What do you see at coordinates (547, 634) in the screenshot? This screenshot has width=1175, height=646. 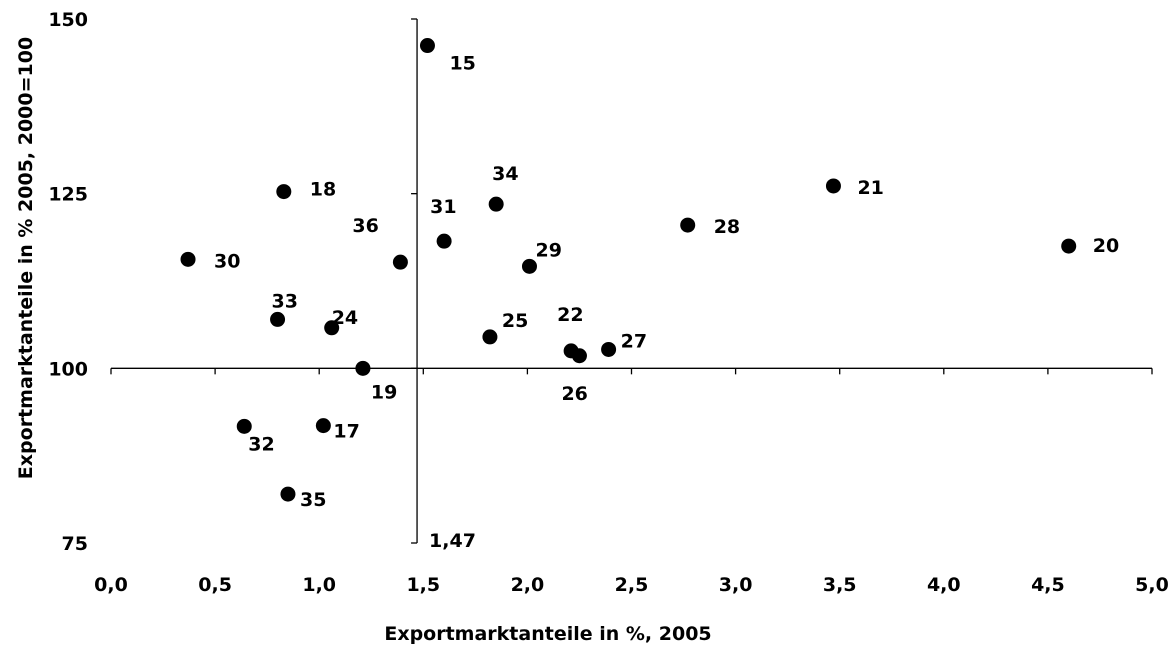 I see `x-axis-title: Exportmarktanteile in %, 2005` at bounding box center [547, 634].